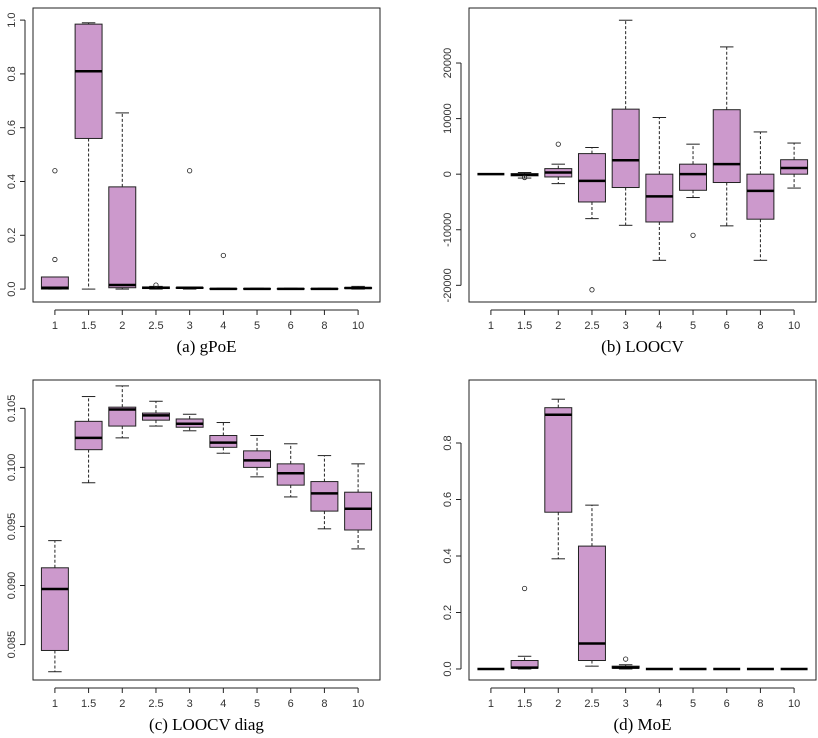 The image size is (818, 738). Describe the element at coordinates (12, 645) in the screenshot. I see `y-tick-label: 0.085` at that location.